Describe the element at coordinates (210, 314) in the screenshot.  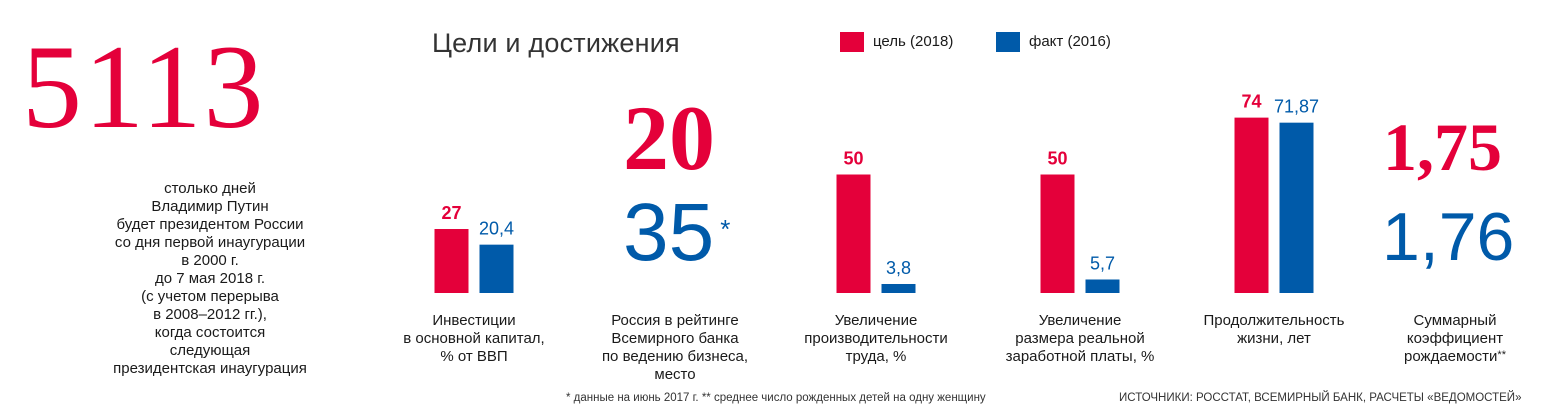
I see `caption-line: в 2008–2012 гг.),` at that location.